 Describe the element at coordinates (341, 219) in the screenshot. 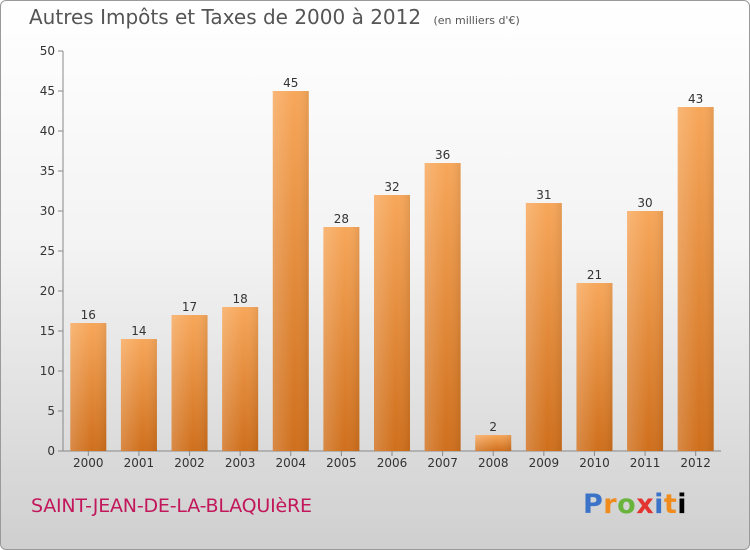

I see `data-label: 28` at that location.